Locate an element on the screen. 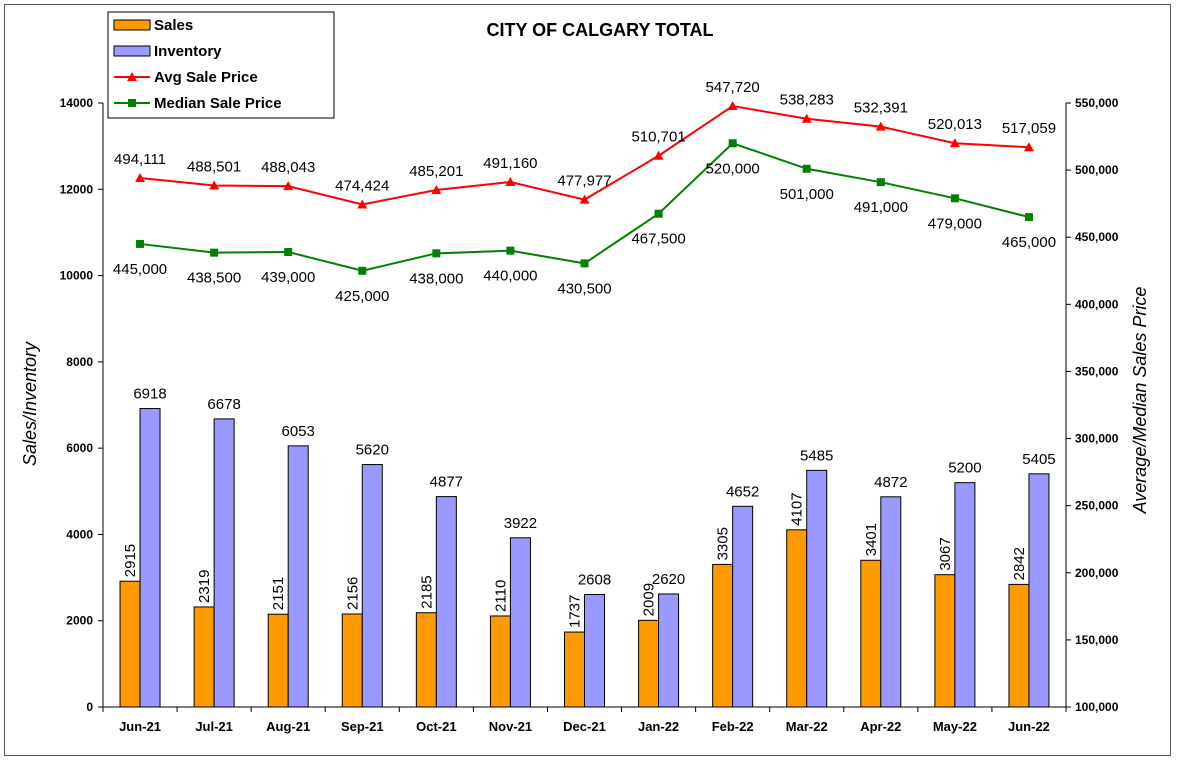 The height and width of the screenshot is (762, 1177). inventory-data-label: 6053 is located at coordinates (298, 431).